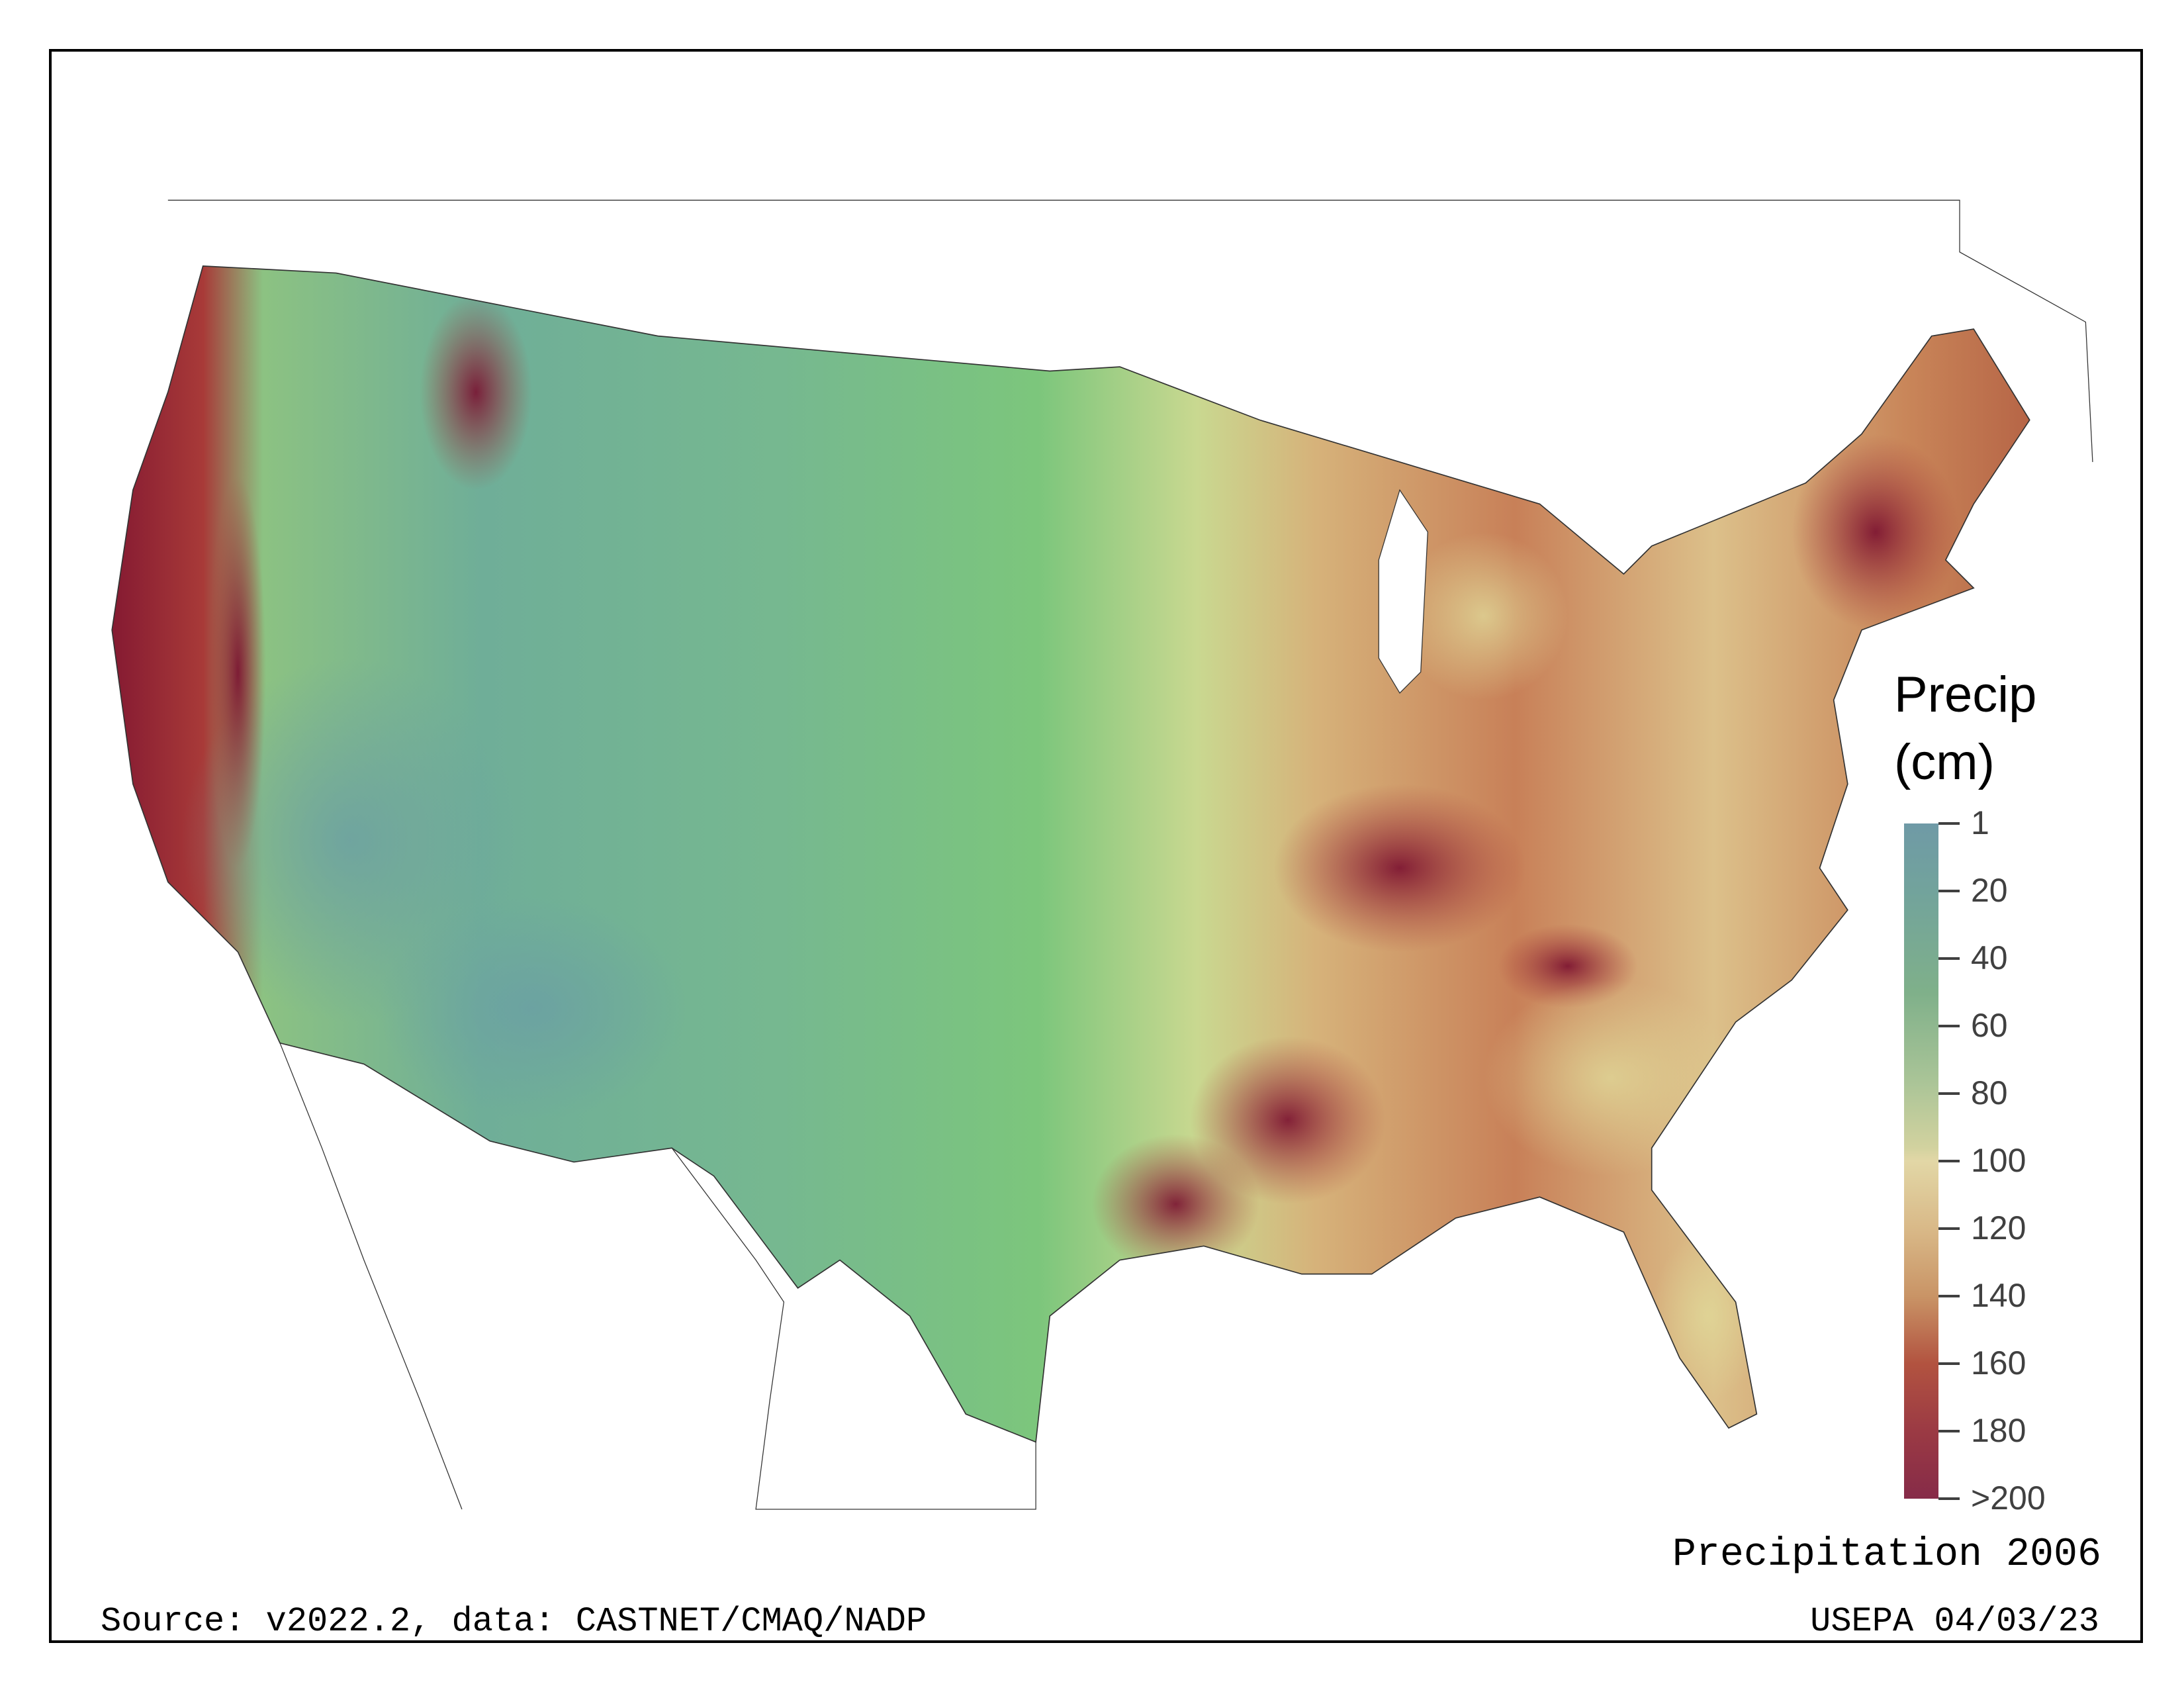 The image size is (2184, 1688). Describe the element at coordinates (514, 1621) in the screenshot. I see `source-text: Source: v2022.2, data: CASTNET/CMAQ/NADP` at that location.